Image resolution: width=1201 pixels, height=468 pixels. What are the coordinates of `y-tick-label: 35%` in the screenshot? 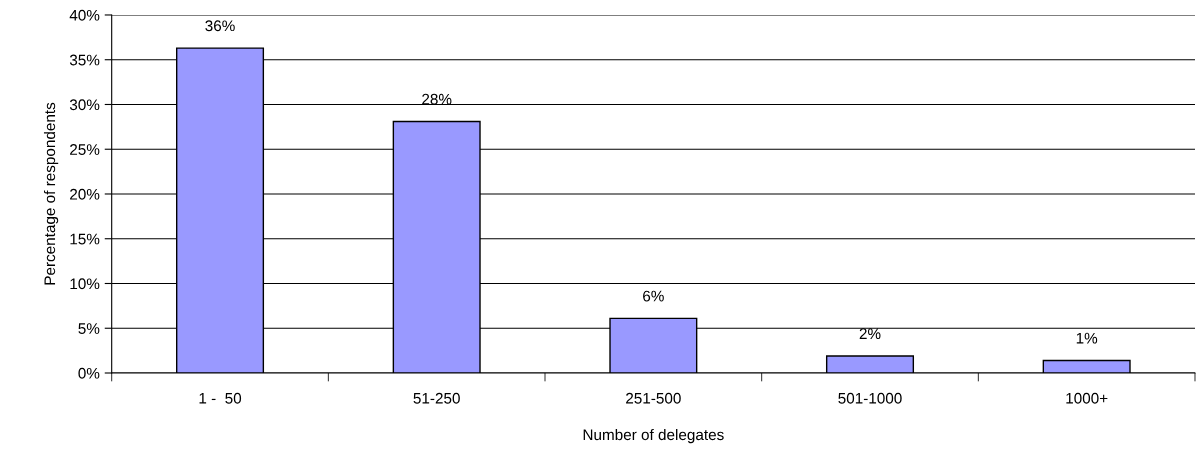 It's located at (84, 60).